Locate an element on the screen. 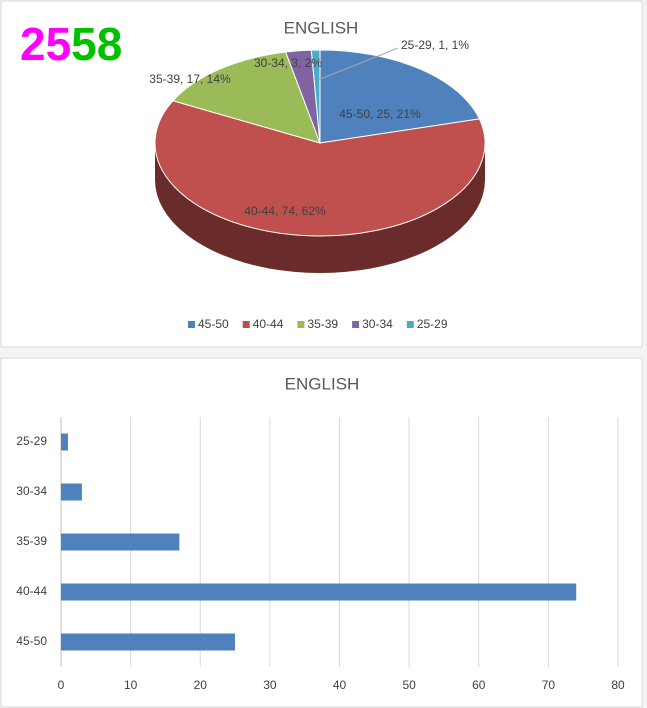 Image resolution: width=647 pixels, height=708 pixels. x-tick-label: 60 is located at coordinates (479, 685).